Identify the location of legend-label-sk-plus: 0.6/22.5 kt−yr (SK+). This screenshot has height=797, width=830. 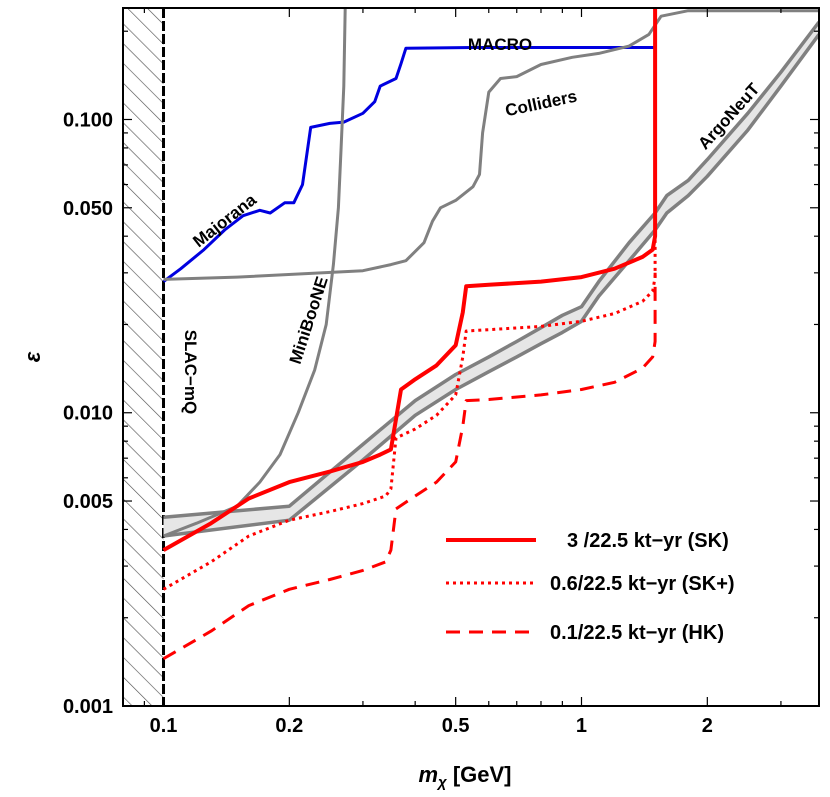
(642, 584).